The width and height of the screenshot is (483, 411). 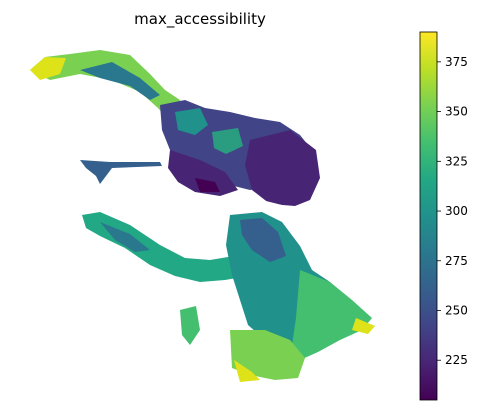 I want to click on map-region-central-east, so click(x=282, y=168).